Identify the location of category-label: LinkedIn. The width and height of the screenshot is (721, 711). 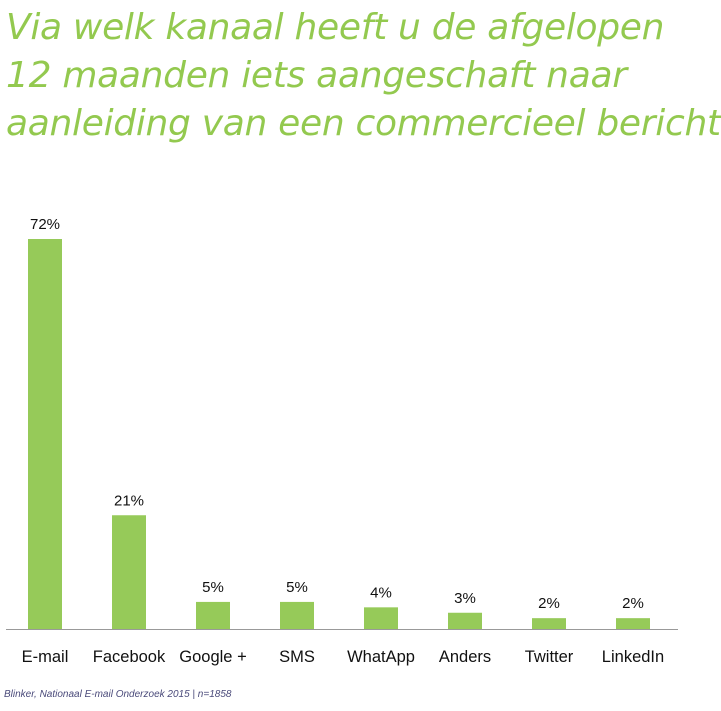
(633, 657).